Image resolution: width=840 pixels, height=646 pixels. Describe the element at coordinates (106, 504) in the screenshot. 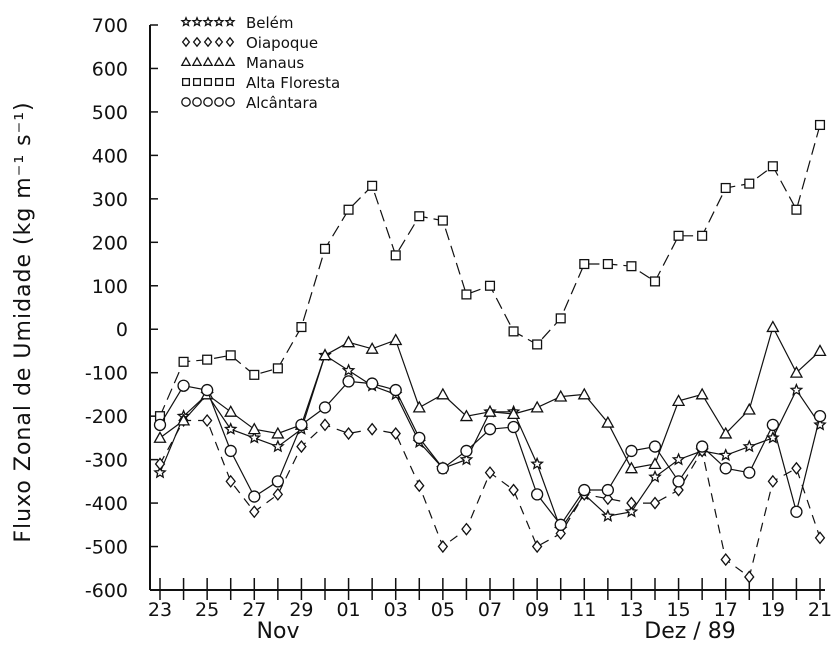

I see `y-tick-label: -400` at that location.